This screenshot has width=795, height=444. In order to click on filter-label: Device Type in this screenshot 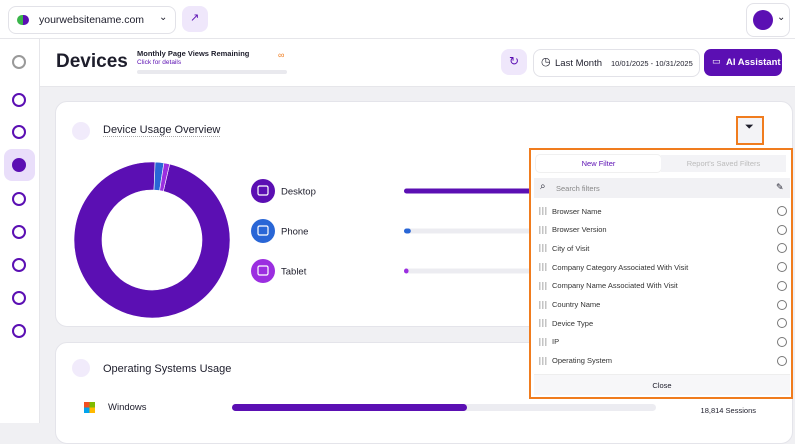, I will do `click(572, 323)`.